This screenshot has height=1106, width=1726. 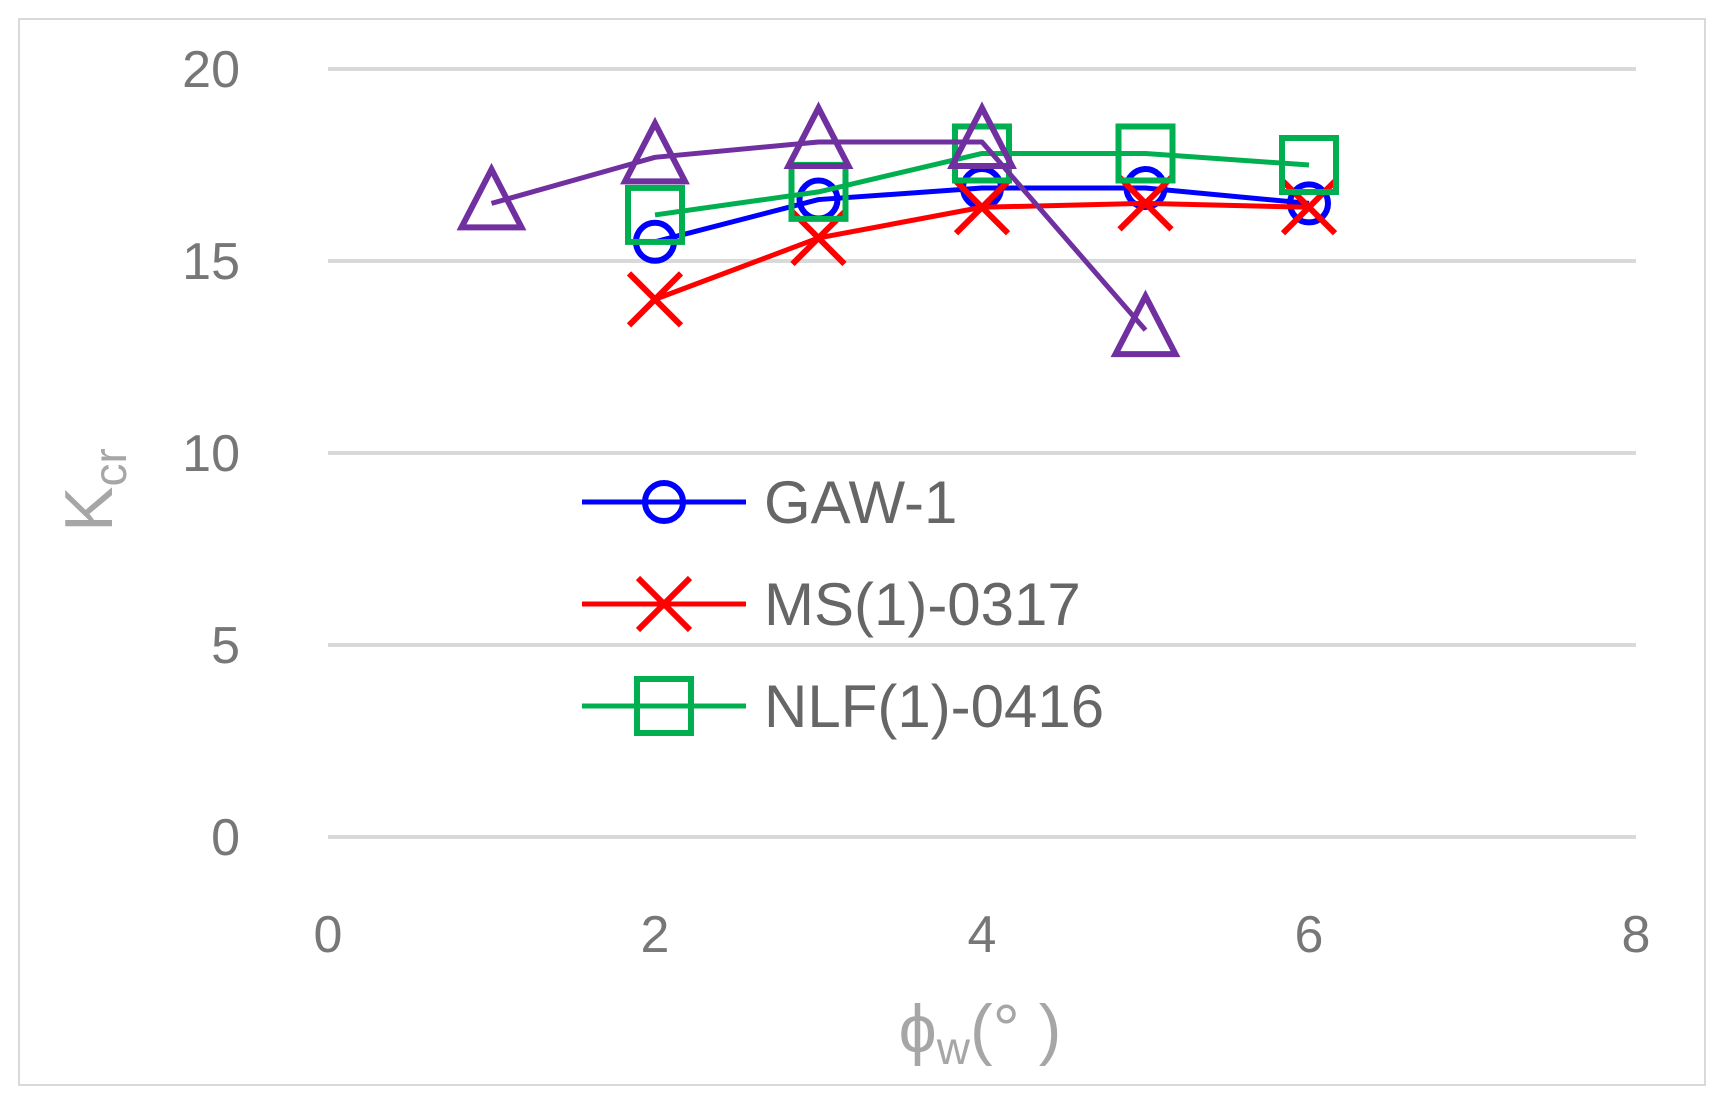 What do you see at coordinates (328, 935) in the screenshot?
I see `x-tick-label-0: 0` at bounding box center [328, 935].